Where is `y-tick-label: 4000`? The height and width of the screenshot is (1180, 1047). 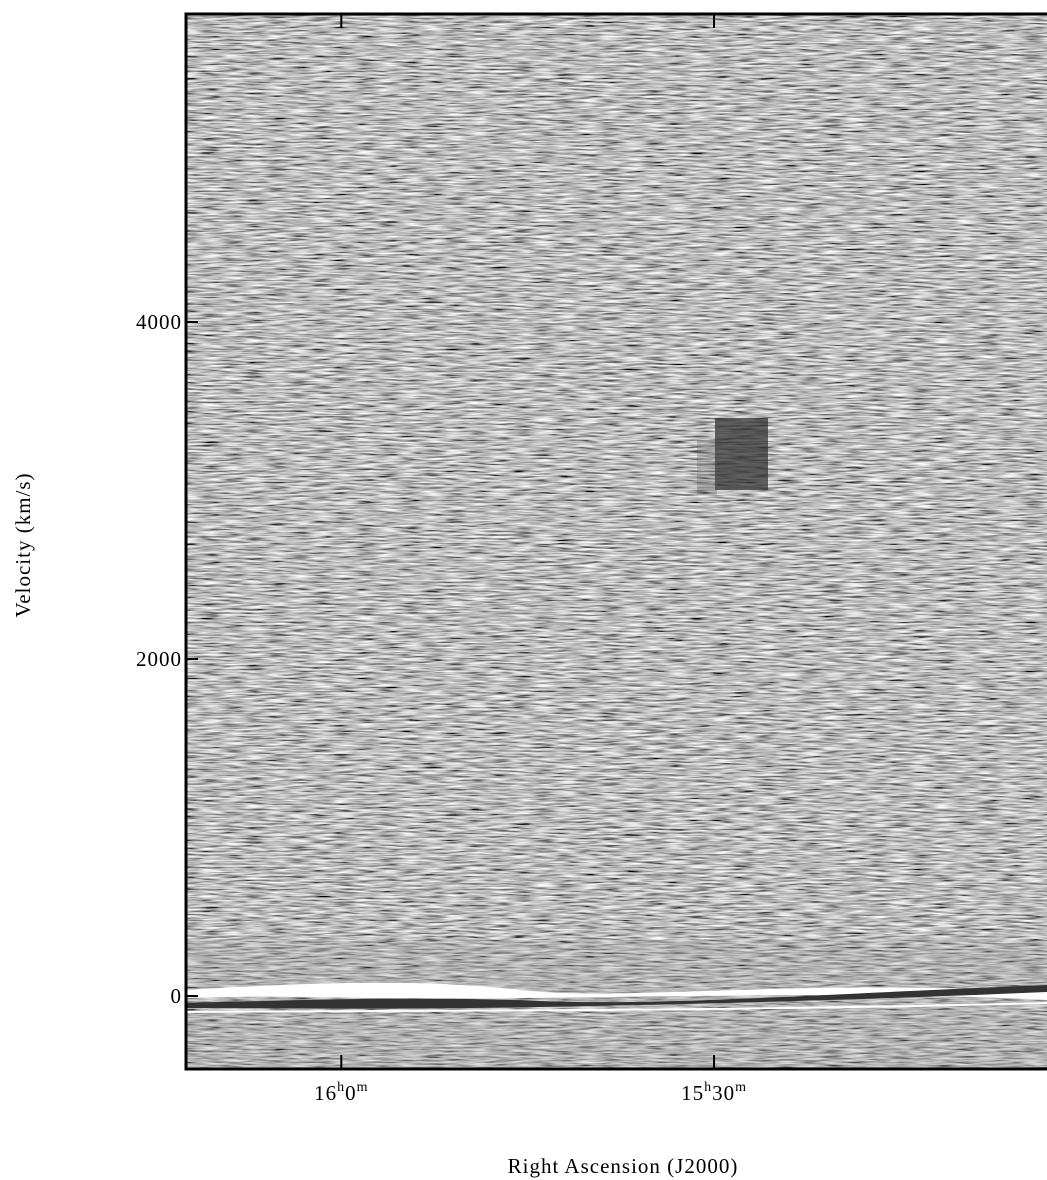 y-tick-label: 4000 is located at coordinates (159, 322).